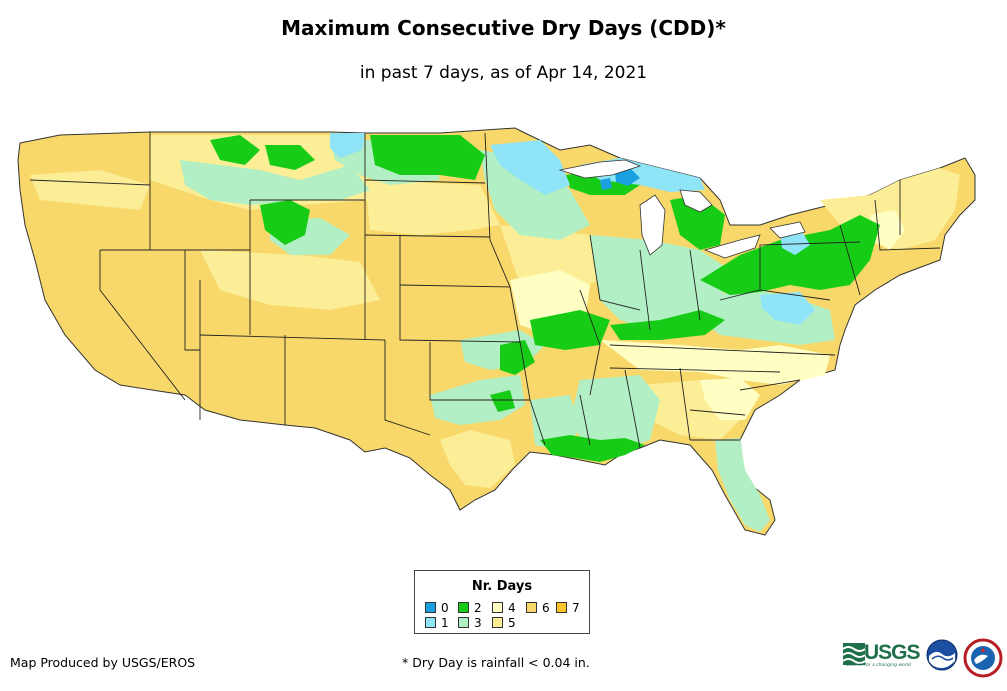 The height and width of the screenshot is (691, 1007). I want to click on legend: Nr. Days 0 1 2 3 4 5 6 7, so click(502, 602).